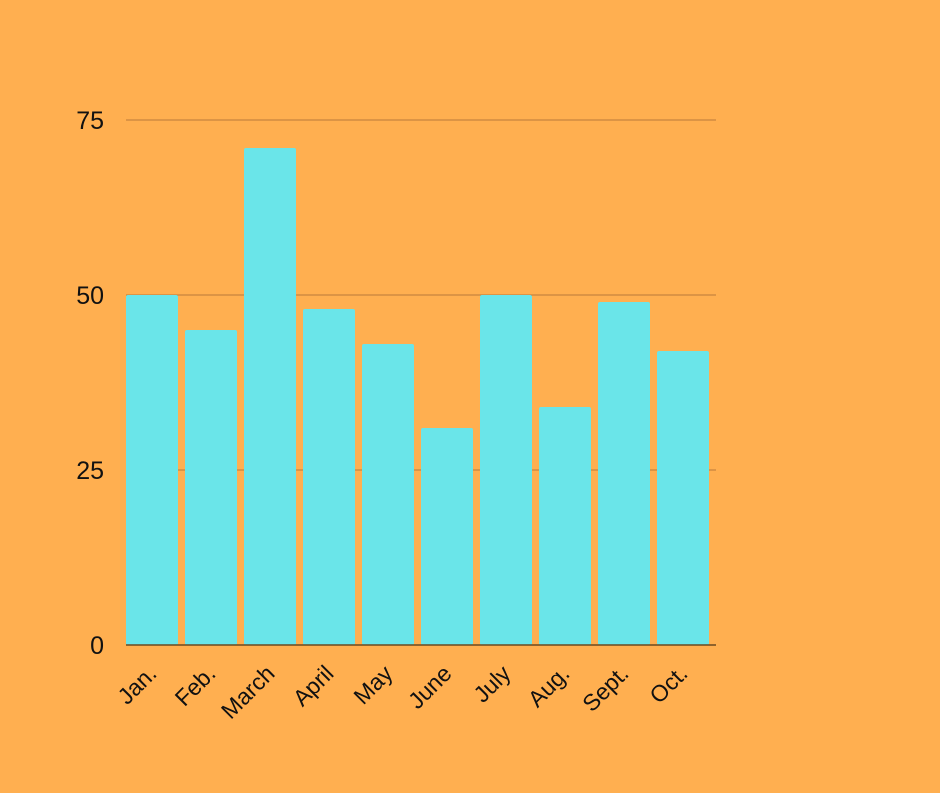 The image size is (940, 793). Describe the element at coordinates (152, 470) in the screenshot. I see `bar-jan` at that location.